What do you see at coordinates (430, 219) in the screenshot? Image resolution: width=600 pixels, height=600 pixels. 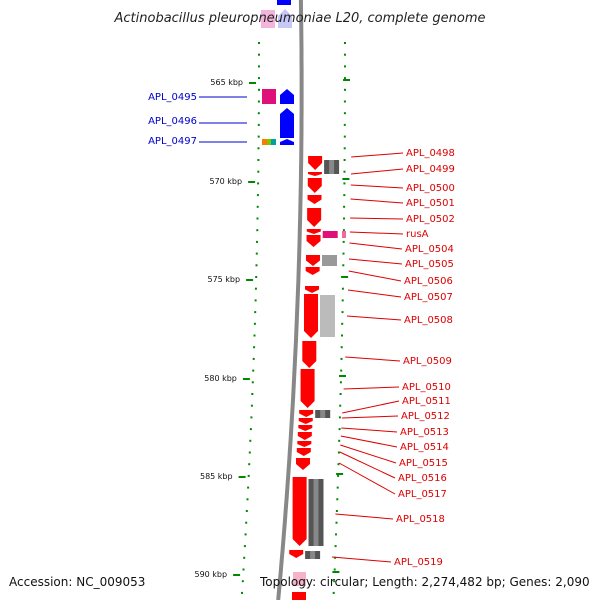 I see `gene-label: APL_0502` at bounding box center [430, 219].